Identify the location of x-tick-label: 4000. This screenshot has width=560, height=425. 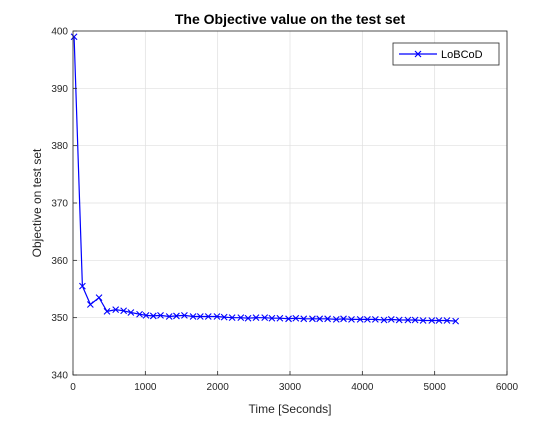
(362, 387).